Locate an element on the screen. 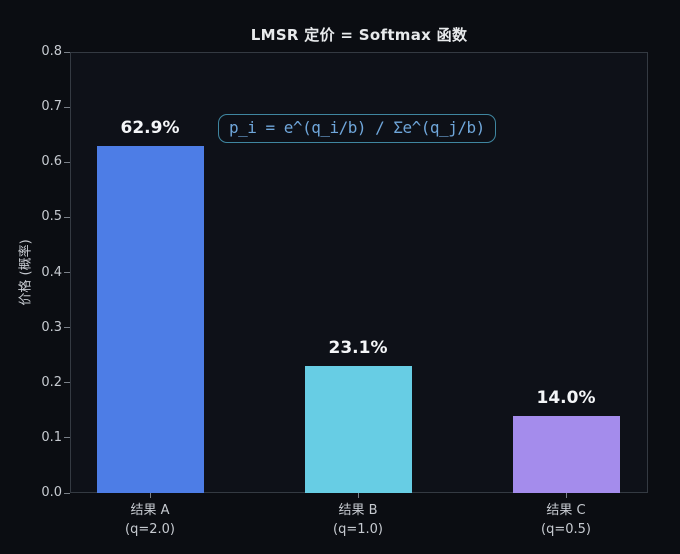 Image resolution: width=680 pixels, height=554 pixels. y-tick-label: 0.4 is located at coordinates (51, 272).